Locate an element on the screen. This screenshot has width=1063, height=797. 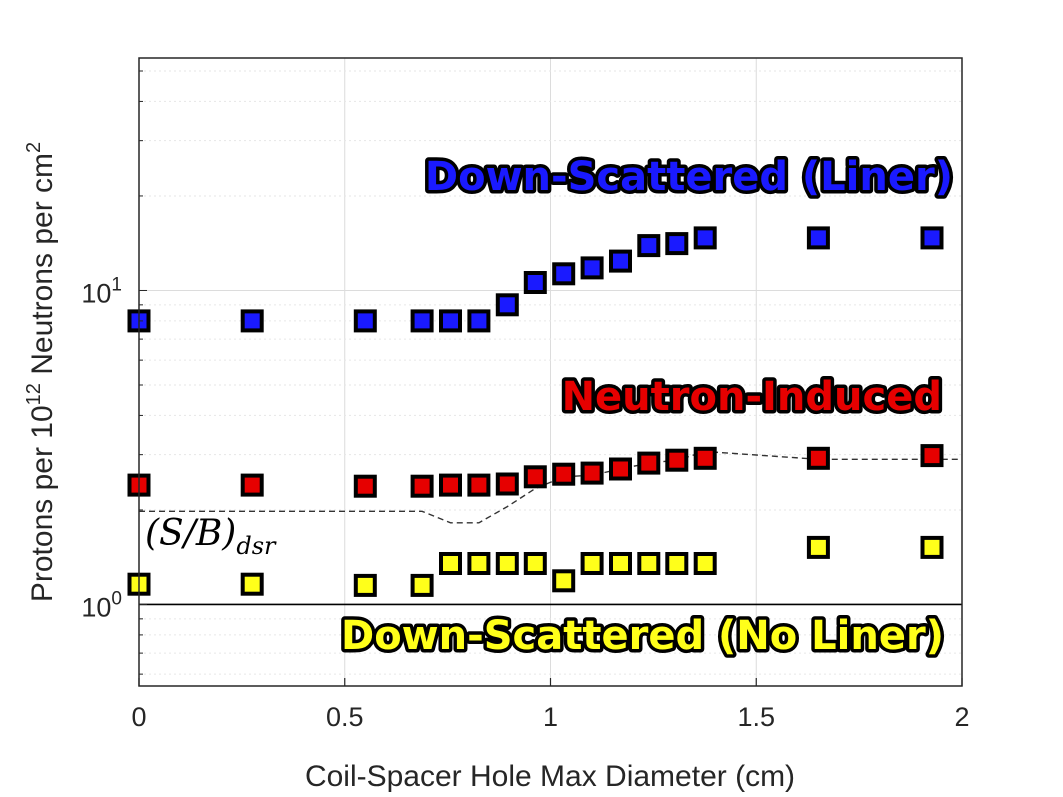
x-tick-label: 2 is located at coordinates (961, 717).